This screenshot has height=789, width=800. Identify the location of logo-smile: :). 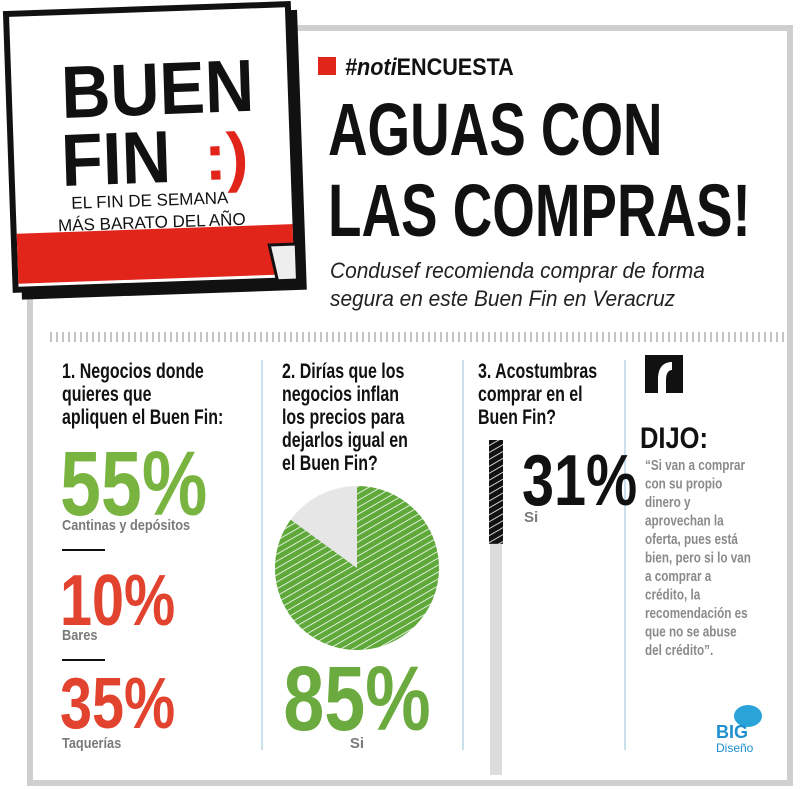
(226, 156).